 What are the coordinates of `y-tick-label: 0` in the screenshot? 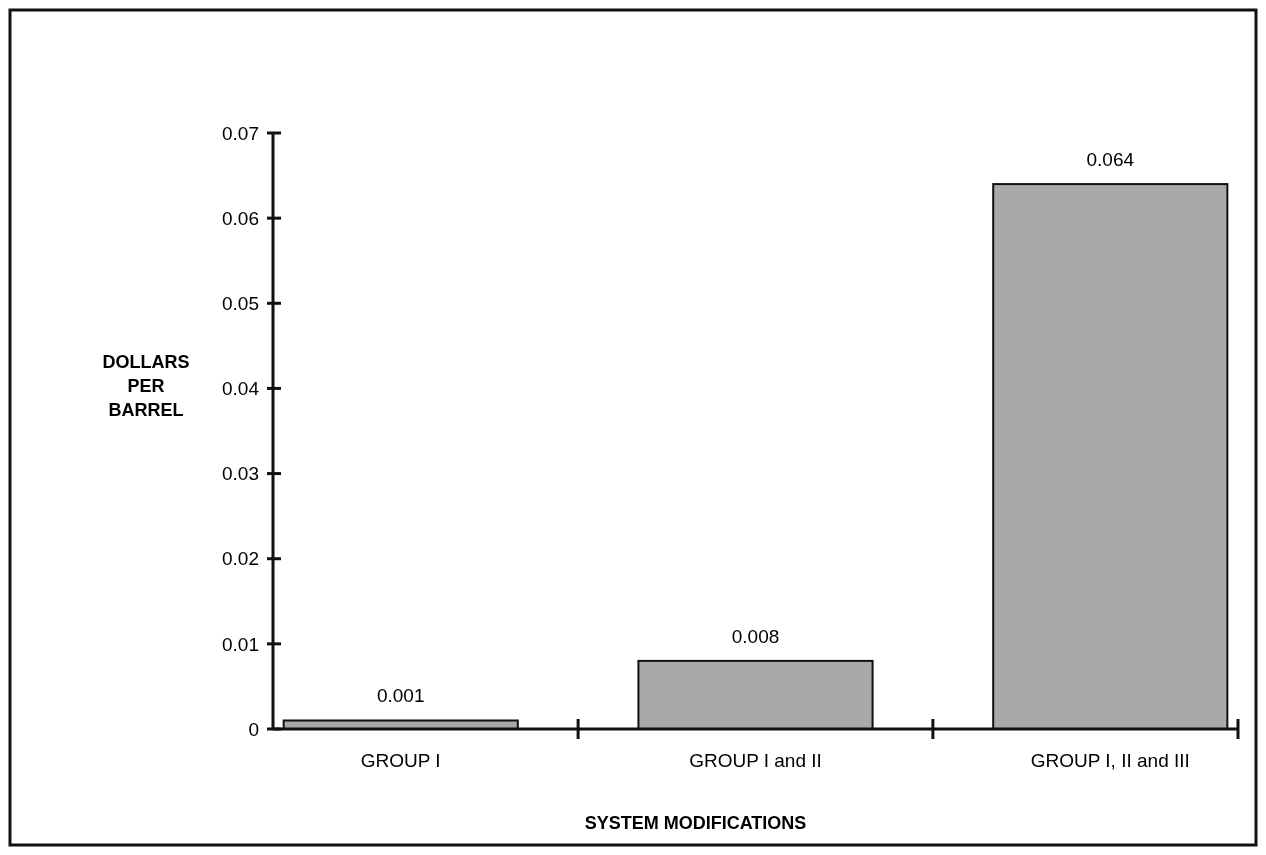 It's located at (253, 729).